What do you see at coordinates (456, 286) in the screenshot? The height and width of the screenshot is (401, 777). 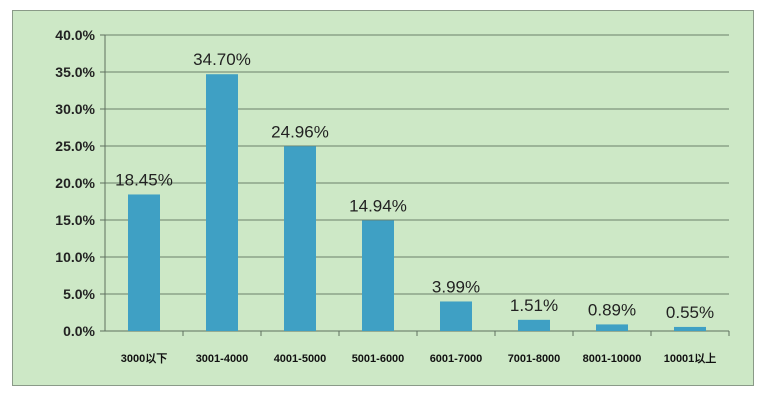 I see `data-label: 3.99%` at bounding box center [456, 286].